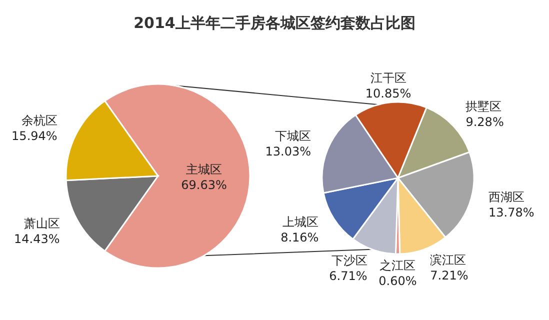 This screenshot has height=320, width=549. What do you see at coordinates (484, 106) in the screenshot?
I see `slice-label: 拱墅区` at bounding box center [484, 106].